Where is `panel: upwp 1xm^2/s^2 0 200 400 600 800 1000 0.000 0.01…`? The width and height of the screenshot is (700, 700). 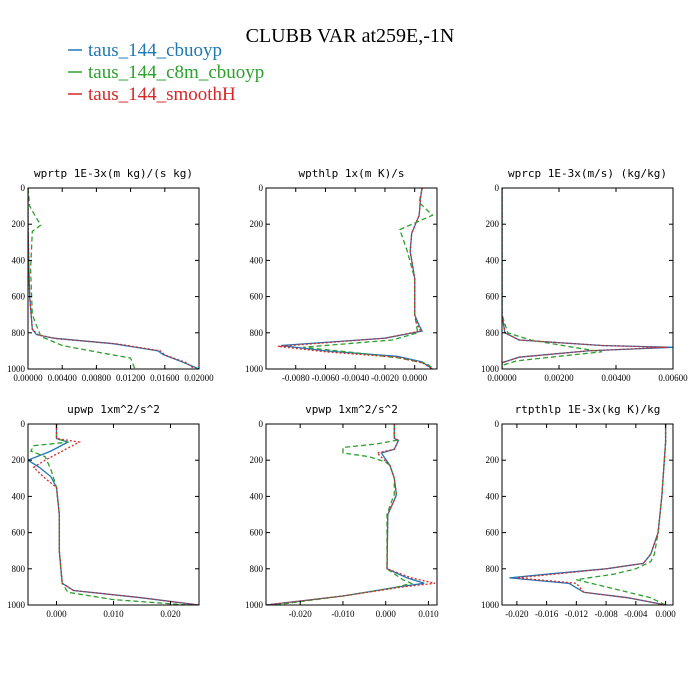 panel: upwp 1xm^2/s^2 0 200 400 600 800 1000 0.000 0.01… is located at coordinates (103, 511).